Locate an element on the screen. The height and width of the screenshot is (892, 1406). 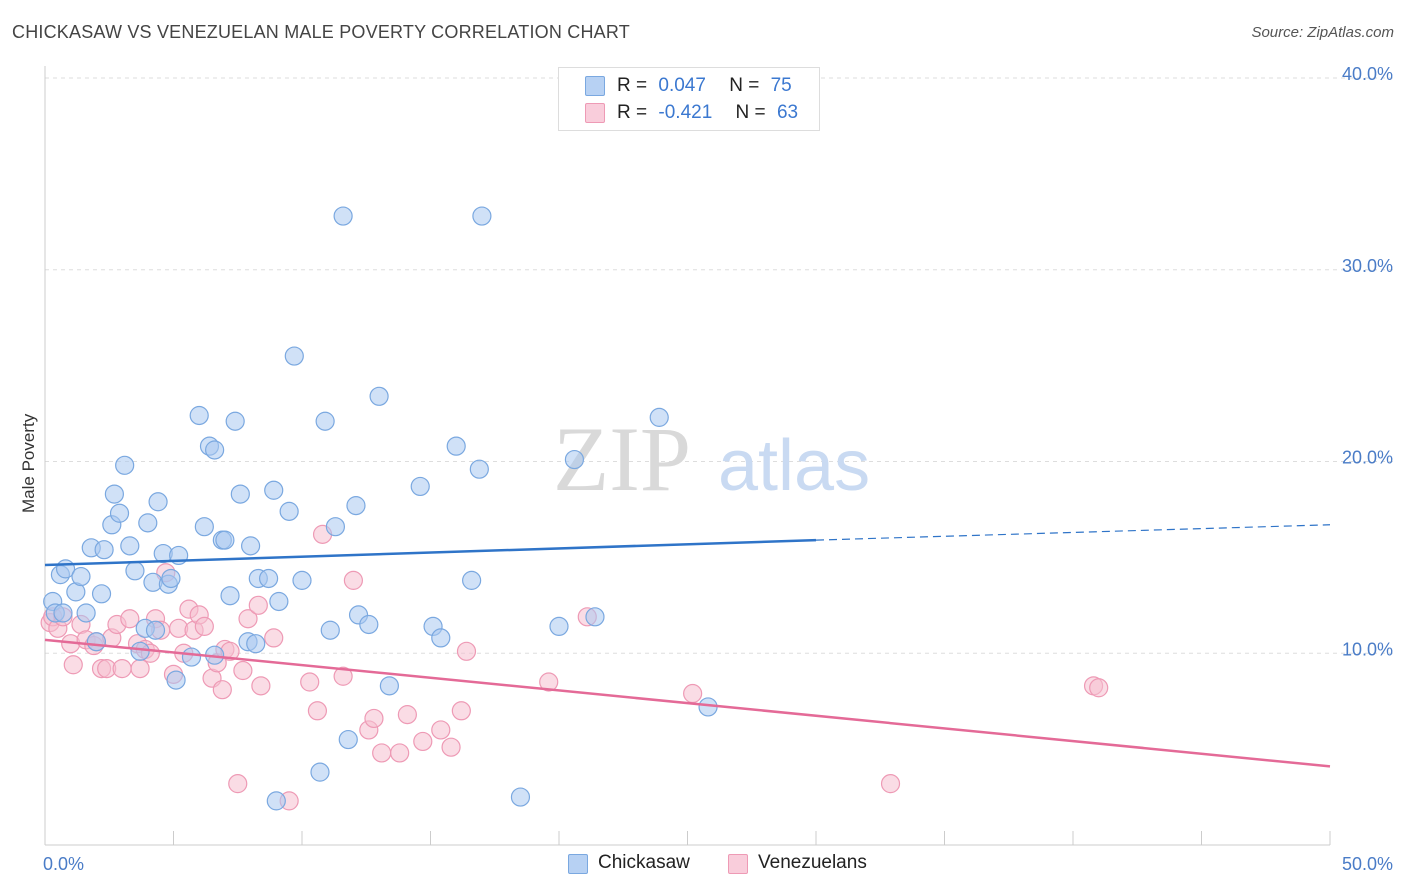
y-tick-label: 10.0% is located at coordinates (1367, 649).